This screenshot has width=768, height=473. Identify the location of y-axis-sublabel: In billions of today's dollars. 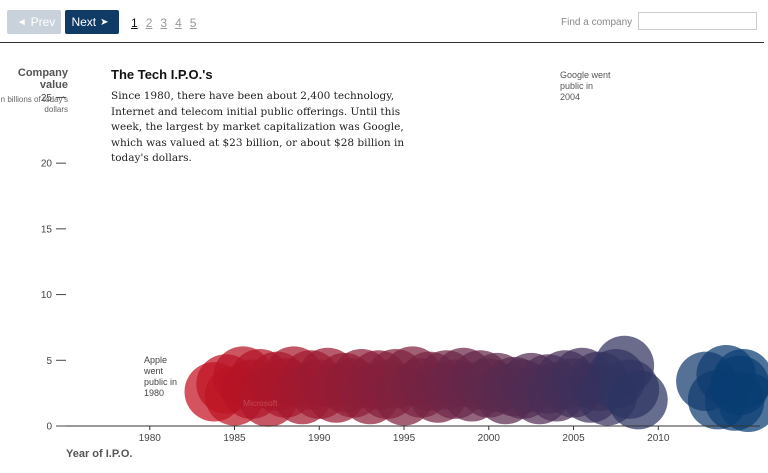
(34, 104).